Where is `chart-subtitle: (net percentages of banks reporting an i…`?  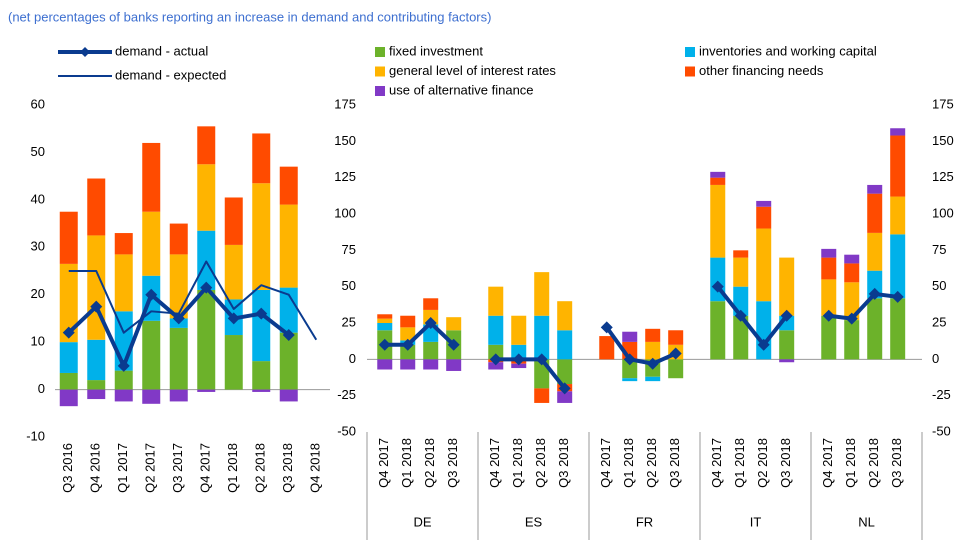
chart-subtitle: (net percentages of banks reporting an i… is located at coordinates (249, 16).